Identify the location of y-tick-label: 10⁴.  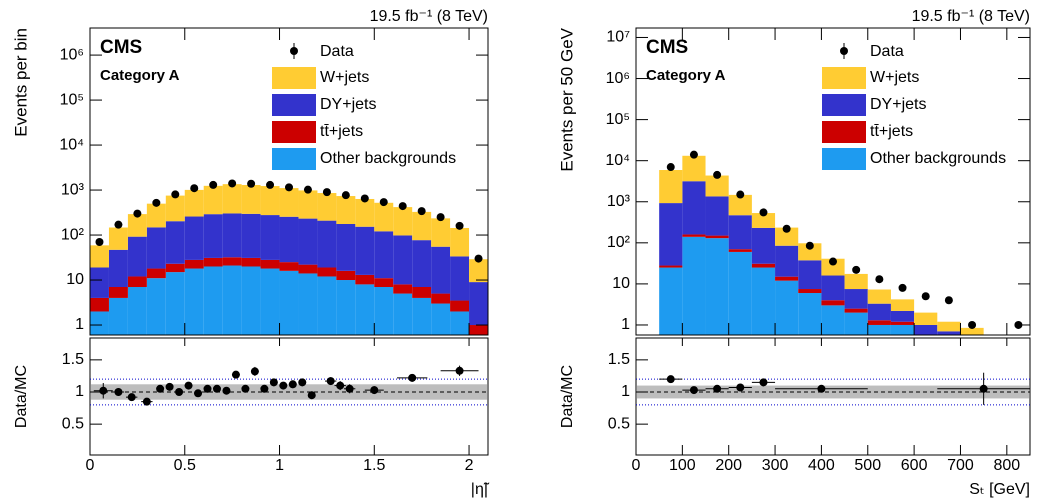
(71, 144).